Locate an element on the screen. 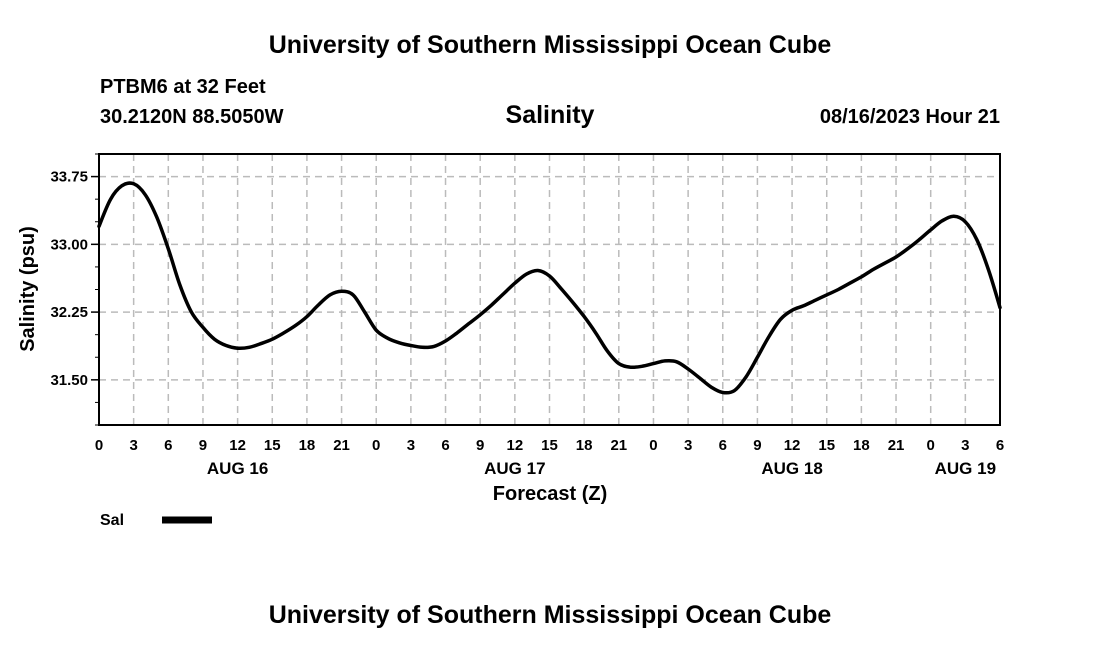 This screenshot has height=650, width=1100. x-date-label: AUG 19 is located at coordinates (965, 468).